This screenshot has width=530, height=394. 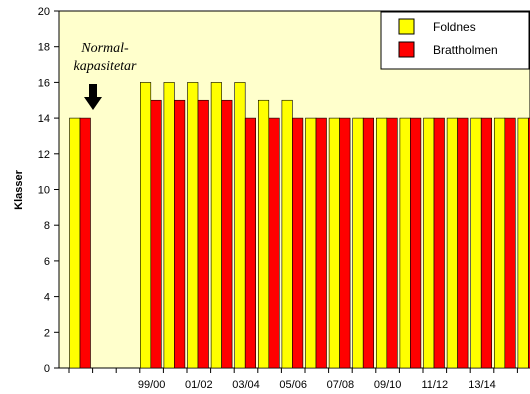 I want to click on x-tick-label-01-02: 01/02, so click(x=199, y=385).